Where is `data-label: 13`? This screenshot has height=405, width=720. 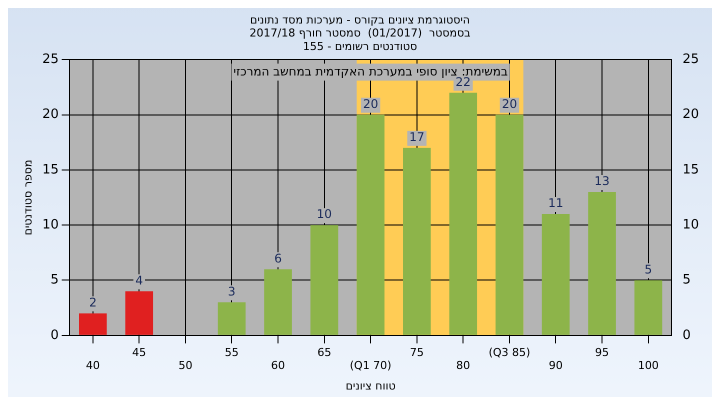
data-label: 13 is located at coordinates (602, 181).